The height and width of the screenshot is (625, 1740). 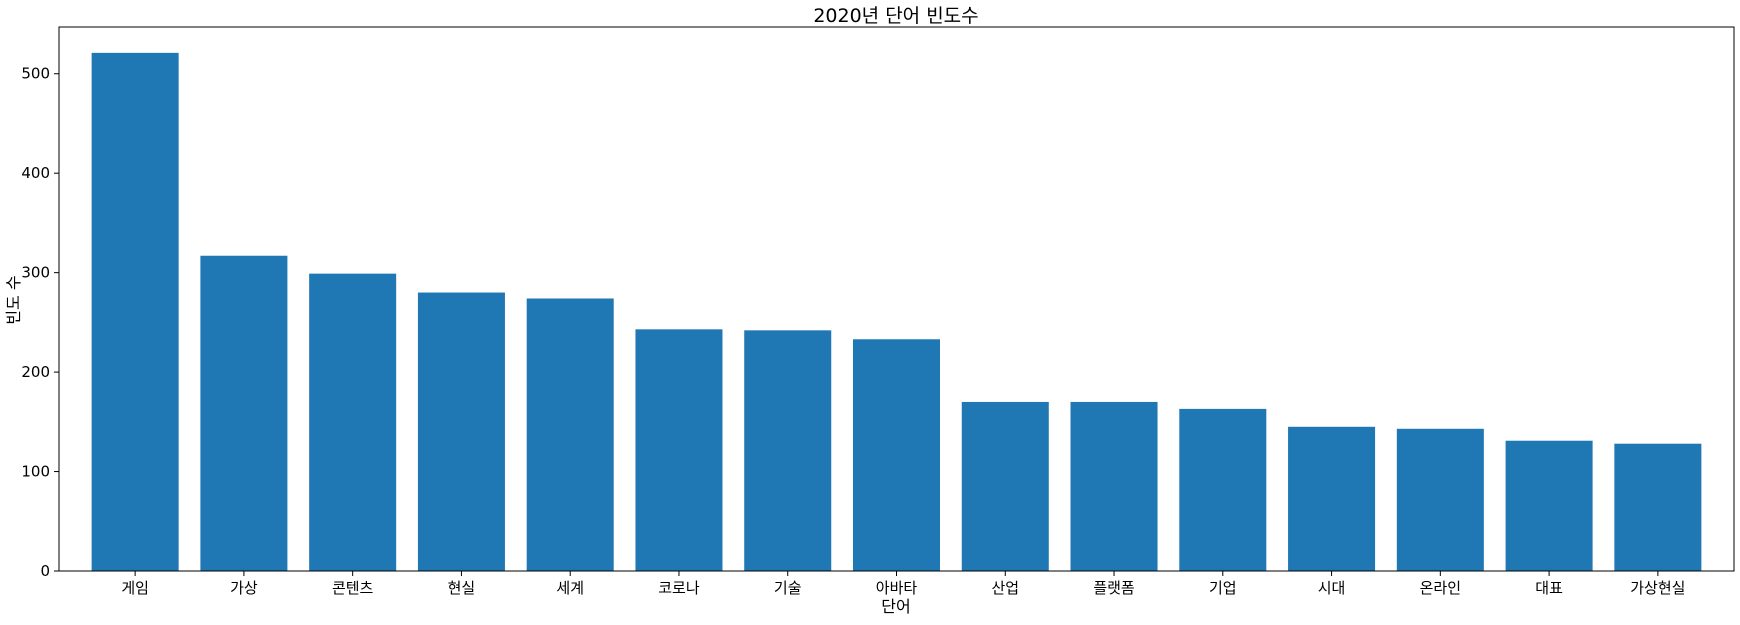 What do you see at coordinates (35, 273) in the screenshot?
I see `y-tick-label-3: 300` at bounding box center [35, 273].